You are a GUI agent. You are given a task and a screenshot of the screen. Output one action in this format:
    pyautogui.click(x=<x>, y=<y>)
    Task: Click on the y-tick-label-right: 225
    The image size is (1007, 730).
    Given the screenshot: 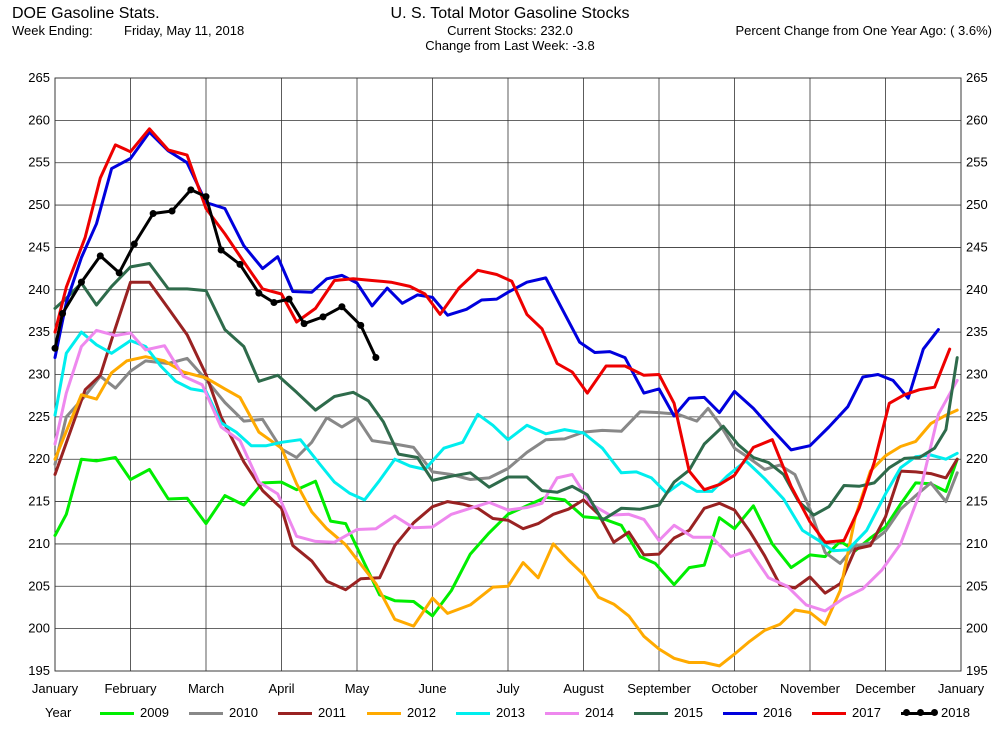 What is the action you would take?
    pyautogui.click(x=977, y=416)
    